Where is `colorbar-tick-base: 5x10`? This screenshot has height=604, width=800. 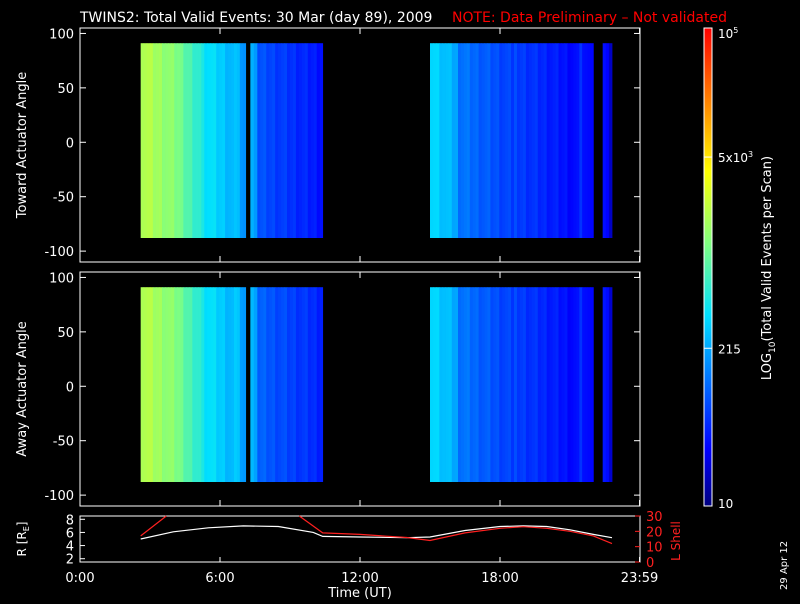
colorbar-tick-base: 5x10 is located at coordinates (733, 158).